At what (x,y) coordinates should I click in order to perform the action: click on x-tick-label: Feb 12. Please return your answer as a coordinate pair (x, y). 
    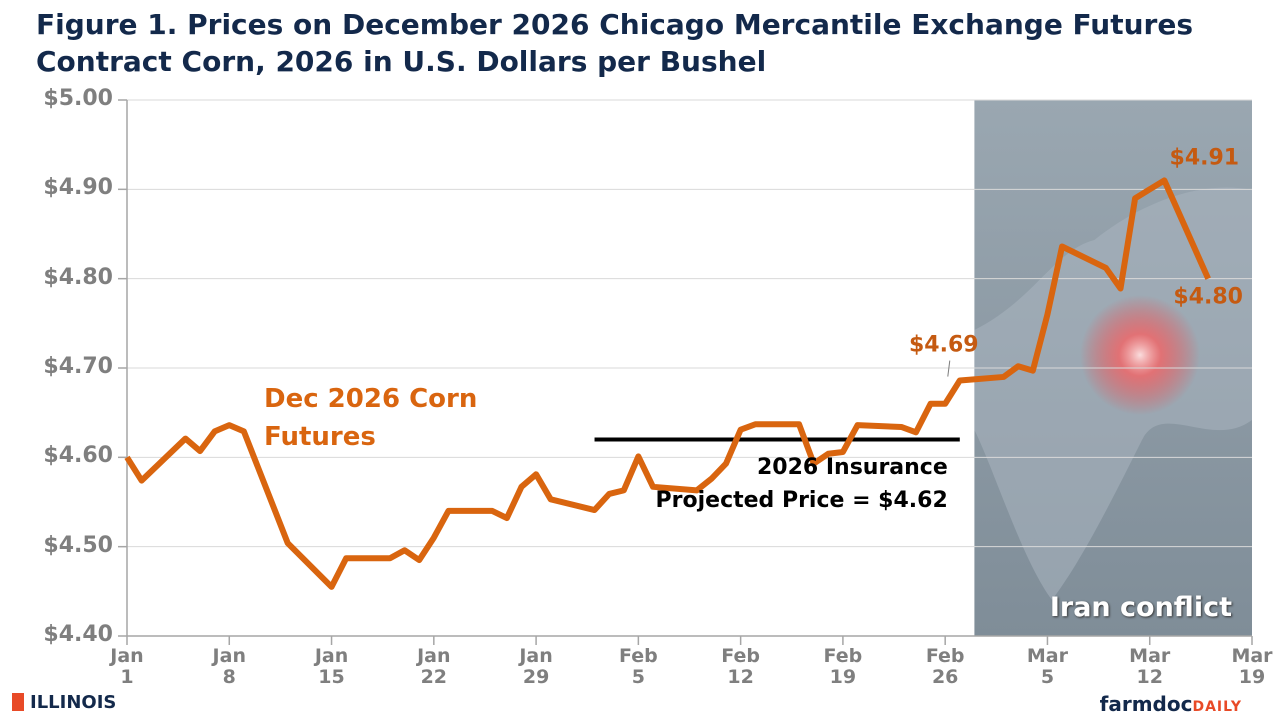
    Looking at the image, I should click on (740, 666).